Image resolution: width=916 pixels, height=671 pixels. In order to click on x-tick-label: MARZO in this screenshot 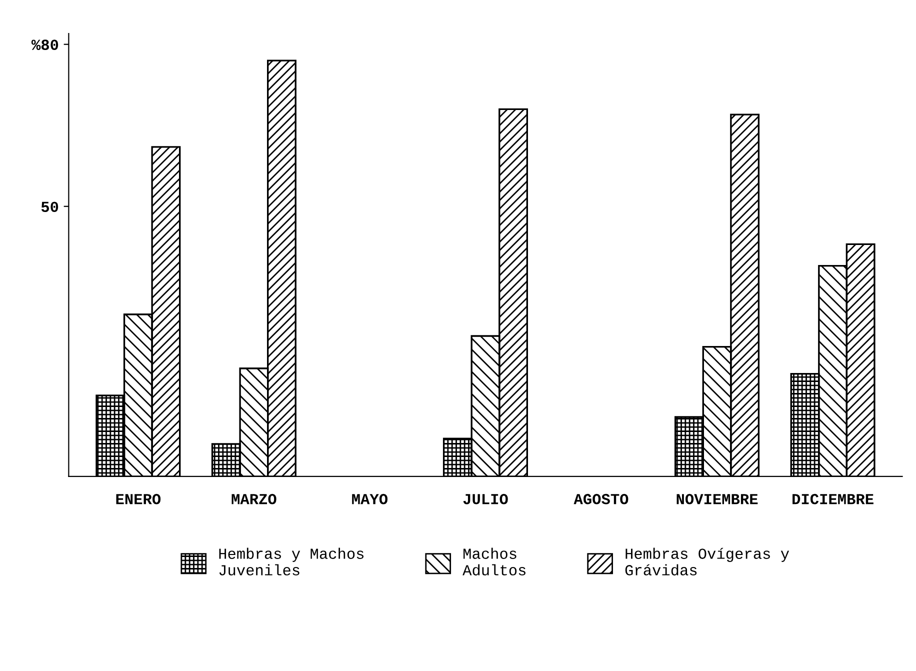, I will do `click(254, 499)`.